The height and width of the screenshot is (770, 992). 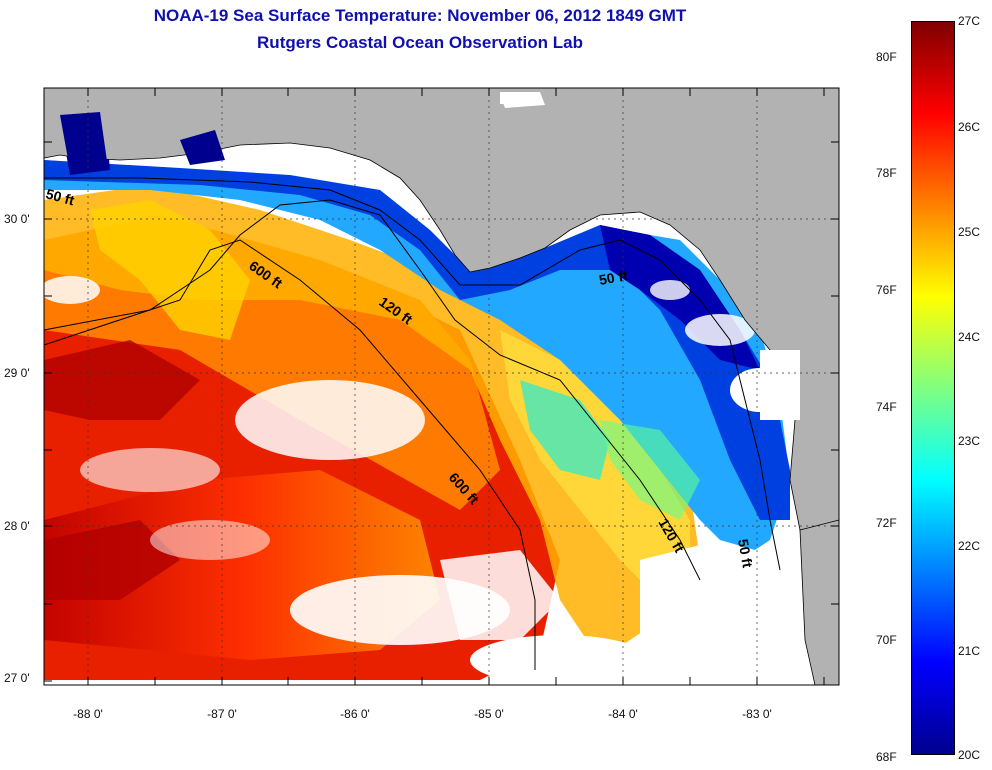 What do you see at coordinates (222, 714) in the screenshot?
I see `lon-label-87: -87 0'` at bounding box center [222, 714].